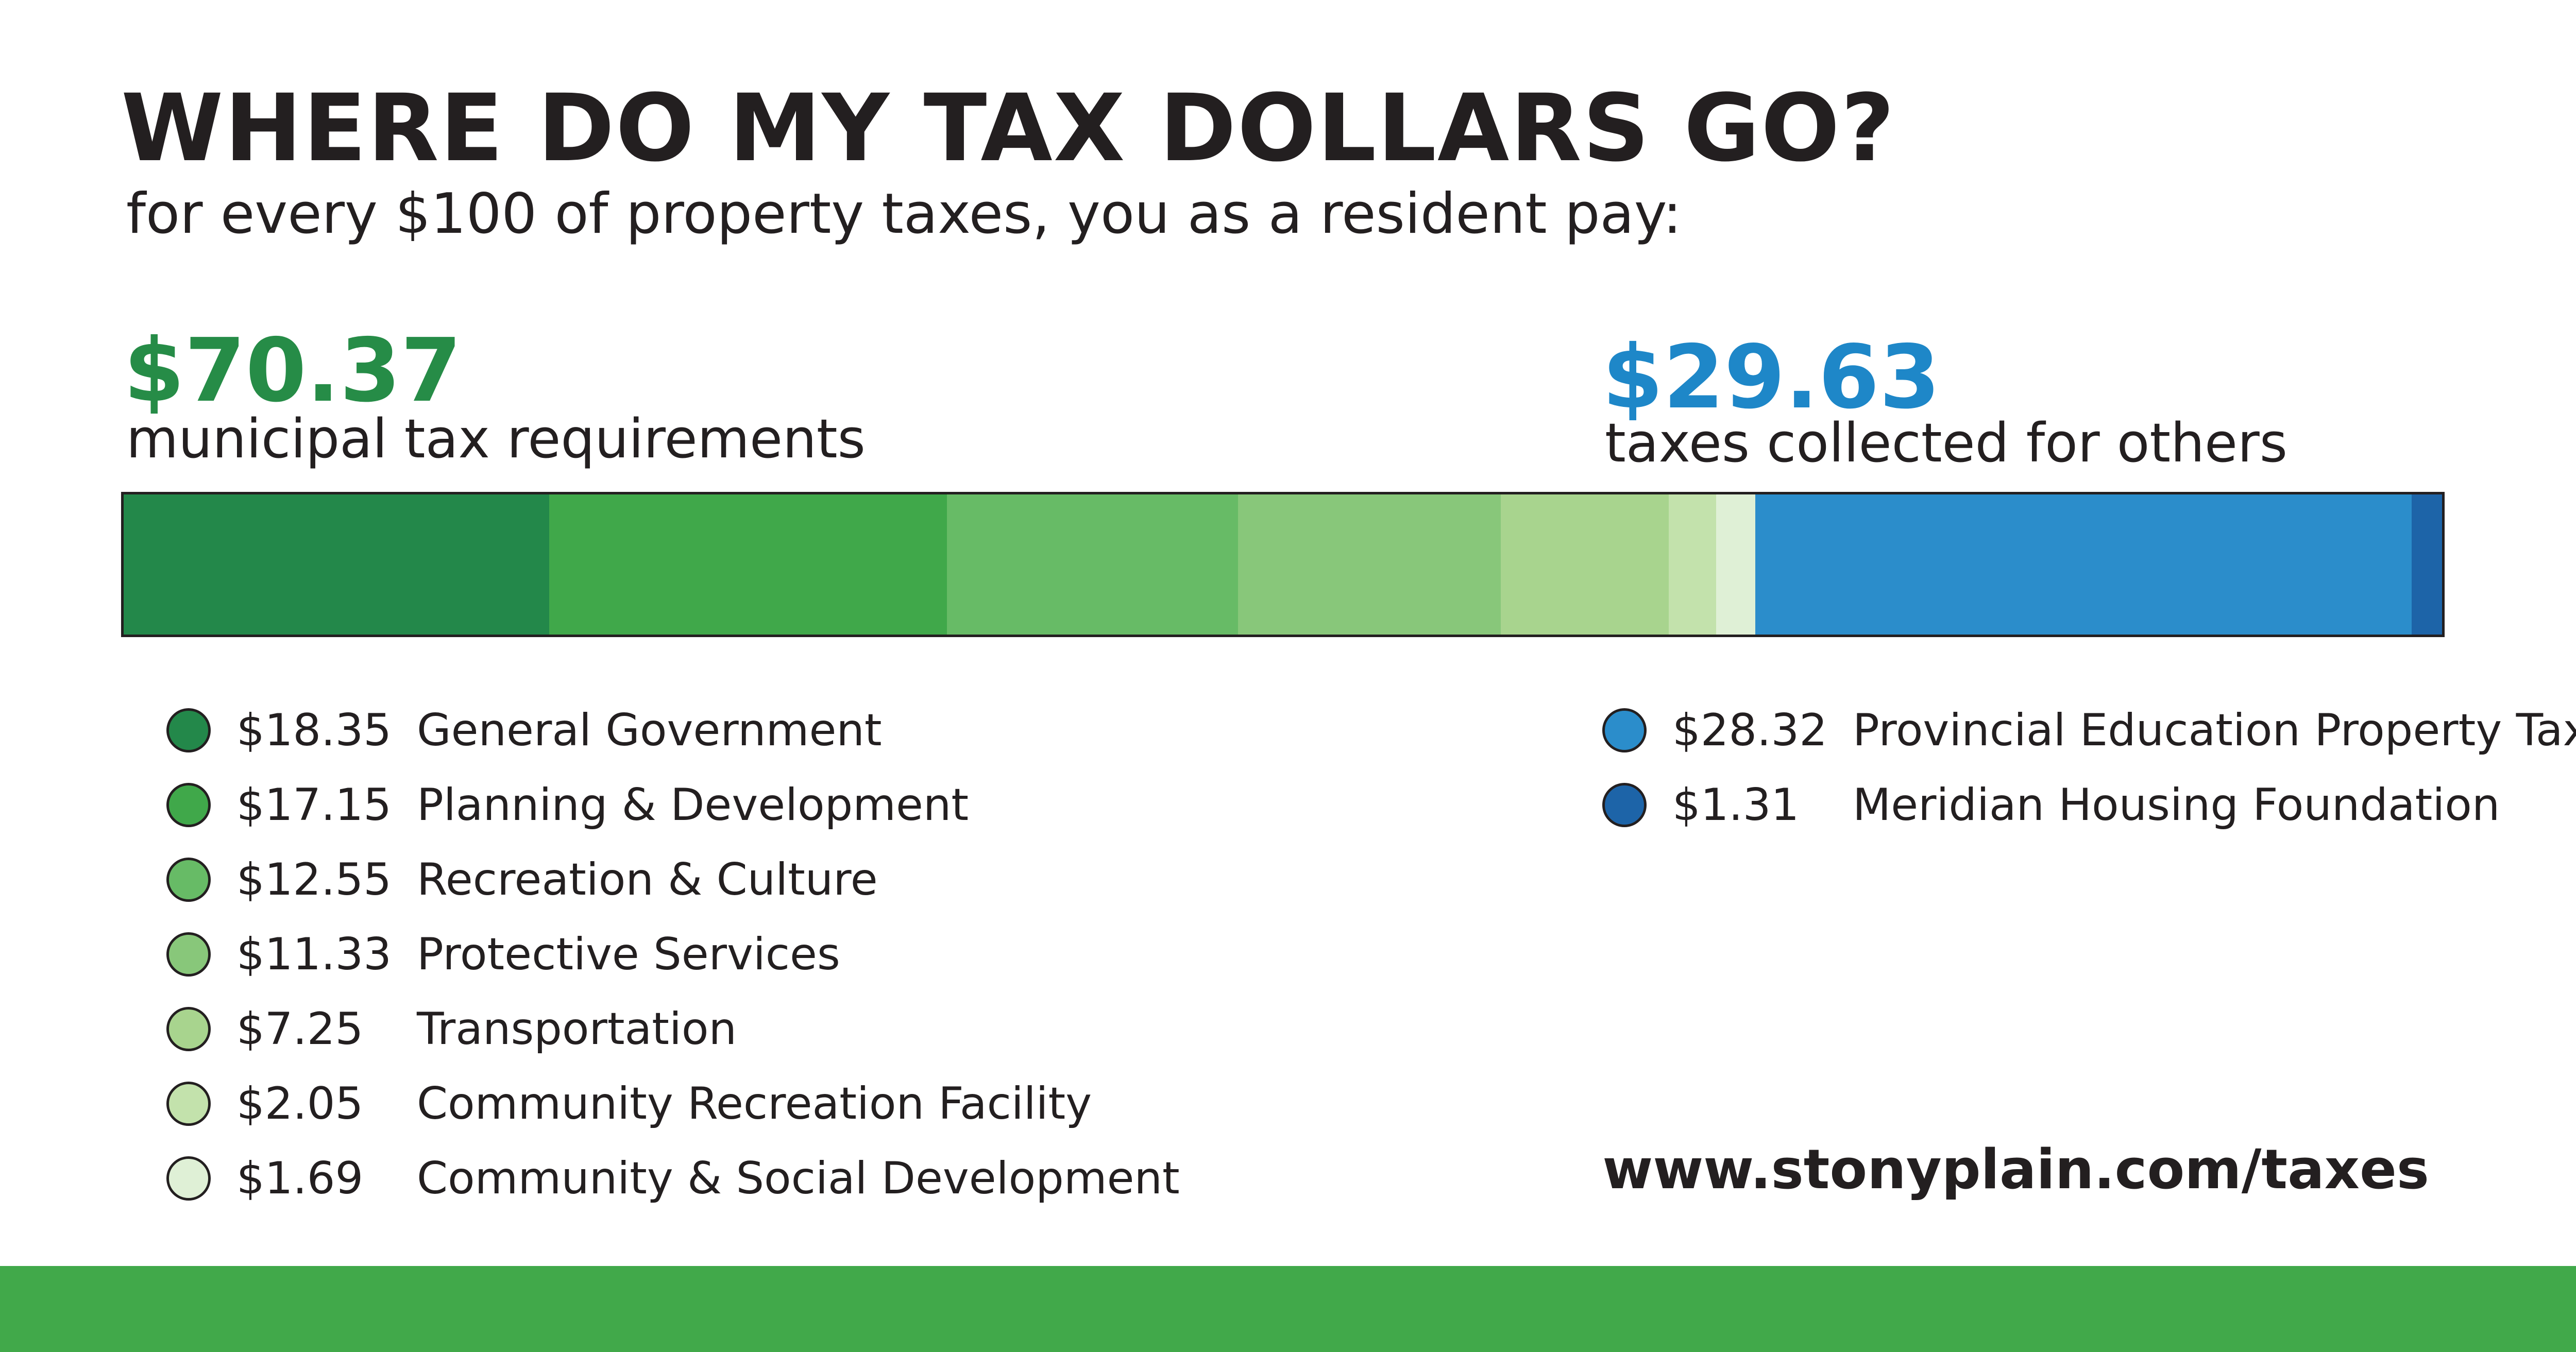  Describe the element at coordinates (1369, 564) in the screenshot. I see `bar-segment-protective-services` at that location.